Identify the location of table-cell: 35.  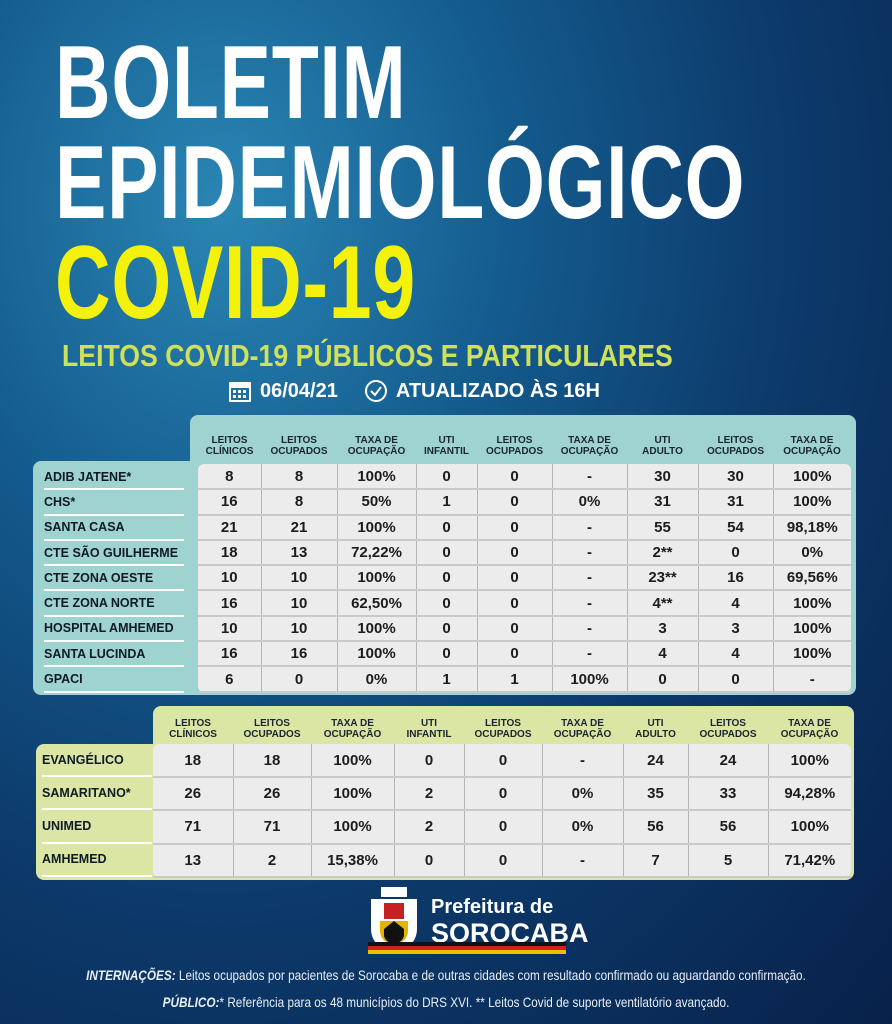
(655, 794).